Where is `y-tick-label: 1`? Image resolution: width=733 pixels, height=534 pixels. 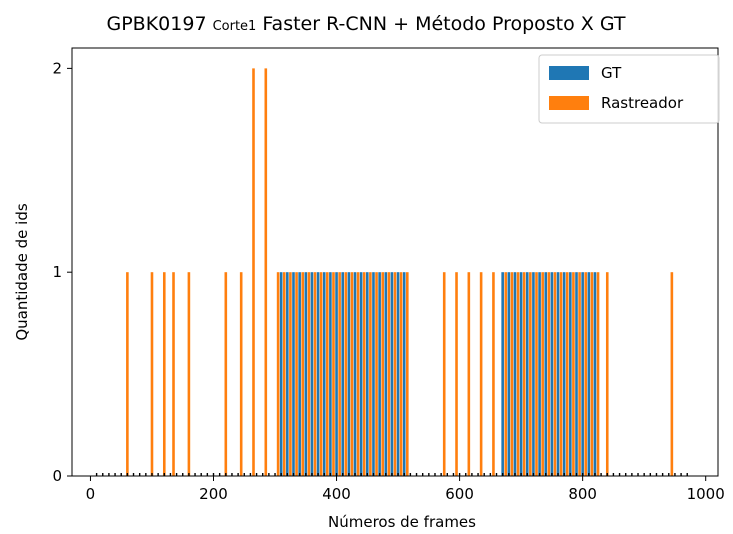 y-tick-label: 1 is located at coordinates (57, 272).